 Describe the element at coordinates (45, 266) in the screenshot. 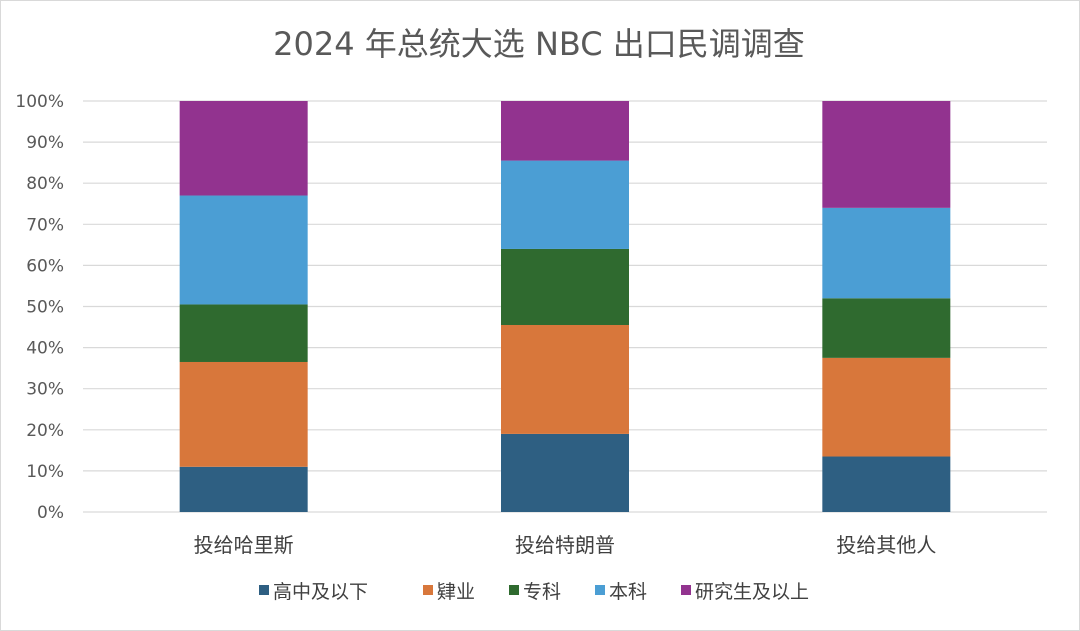

I see `y-tick-label: 60%` at that location.